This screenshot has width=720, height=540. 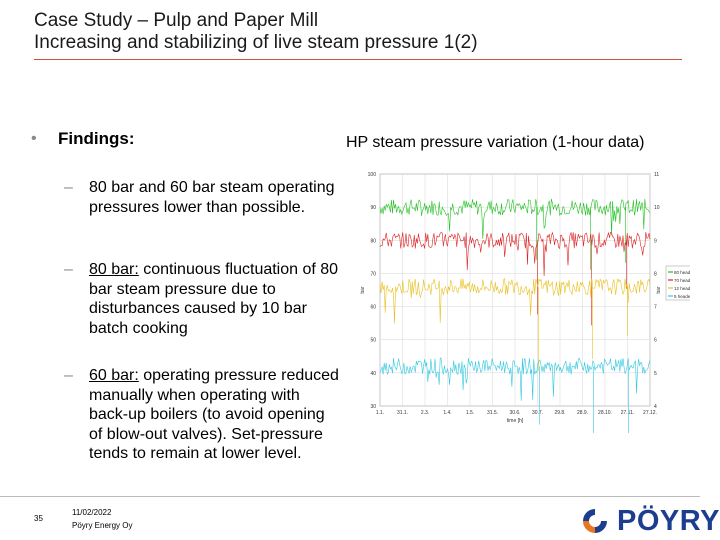 What do you see at coordinates (515, 421) in the screenshot?
I see `x-axis-label: time [h]` at bounding box center [515, 421].